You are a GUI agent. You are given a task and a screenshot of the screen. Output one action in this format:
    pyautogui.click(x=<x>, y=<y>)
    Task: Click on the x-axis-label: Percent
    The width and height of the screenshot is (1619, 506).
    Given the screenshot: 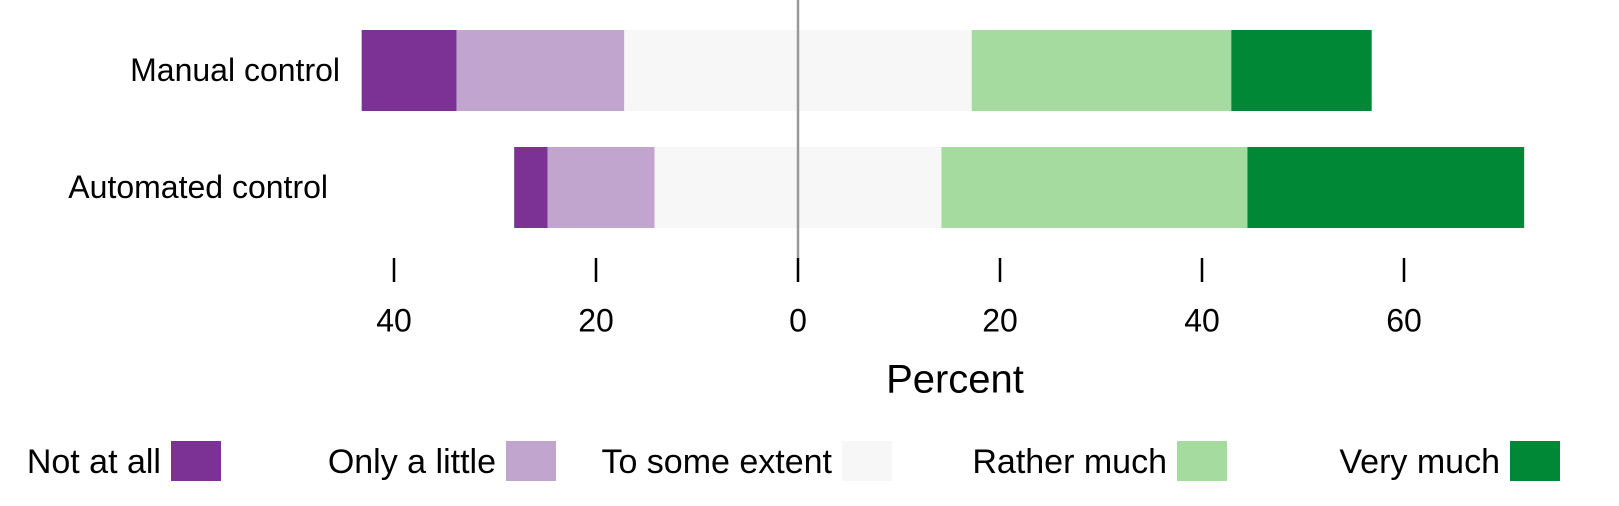 What is the action you would take?
    pyautogui.click(x=955, y=380)
    